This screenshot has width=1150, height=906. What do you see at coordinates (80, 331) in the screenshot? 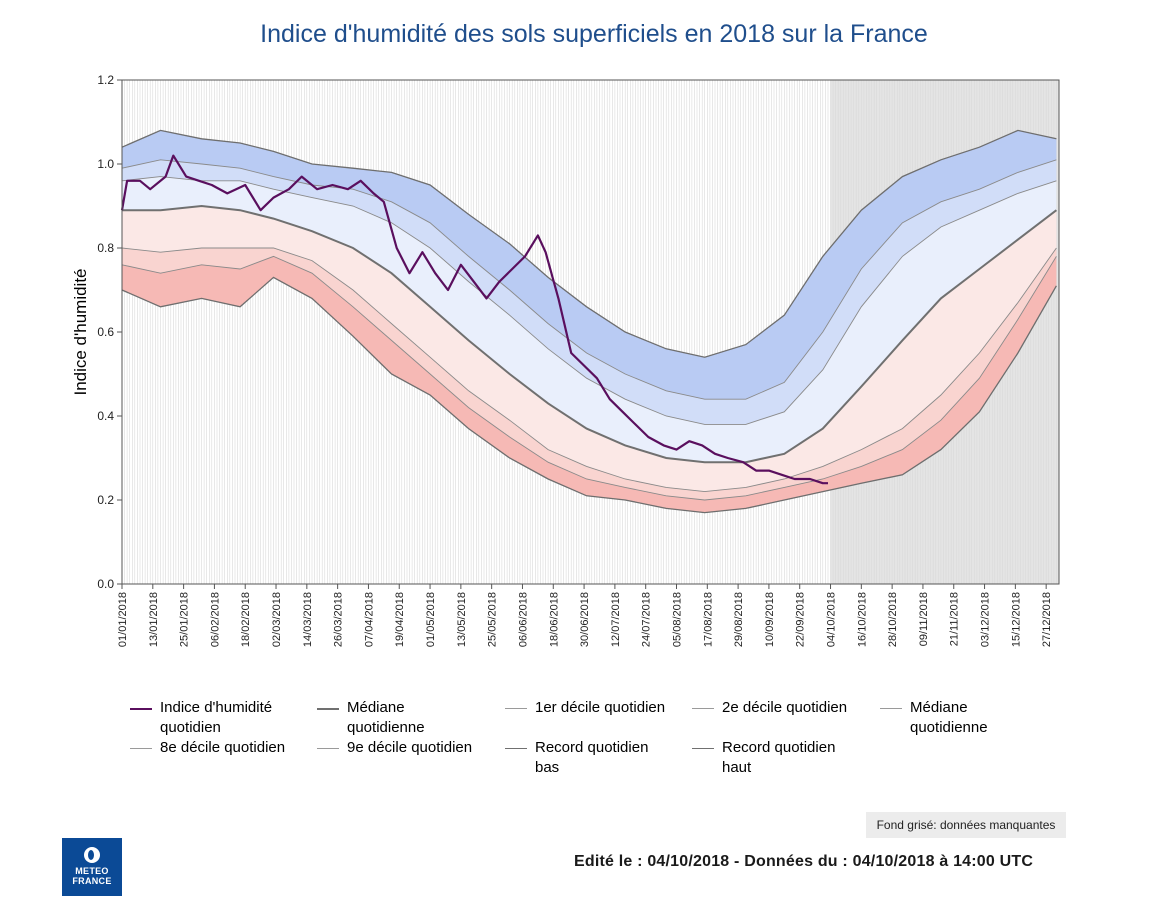
I see `y-axis-label: Indice d'humidité` at bounding box center [80, 331].